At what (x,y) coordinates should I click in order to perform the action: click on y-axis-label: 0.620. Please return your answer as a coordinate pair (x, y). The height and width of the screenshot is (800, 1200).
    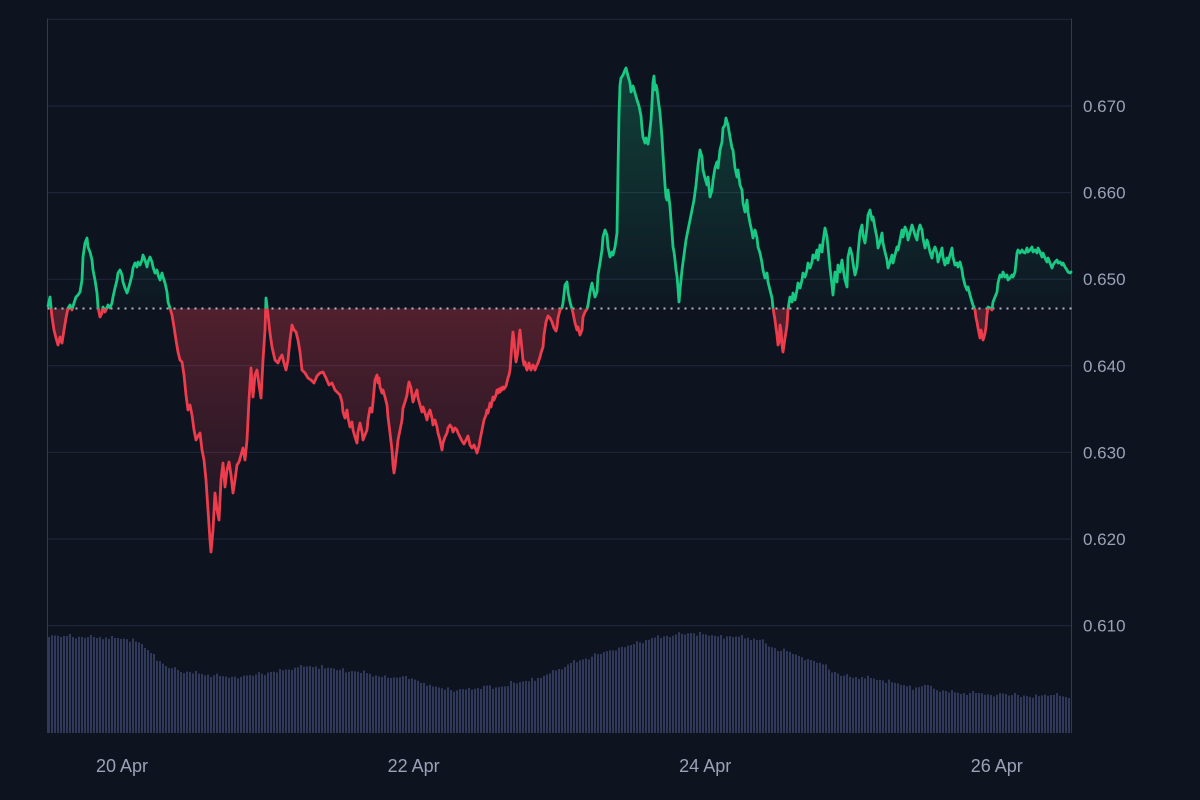
    Looking at the image, I should click on (1104, 539).